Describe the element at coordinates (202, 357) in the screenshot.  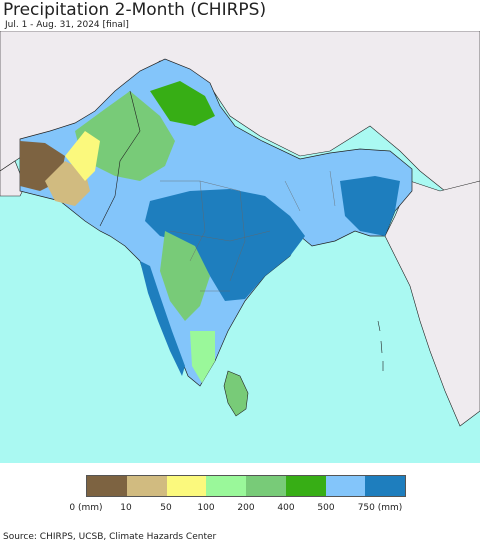
I see `green-zone-tamilnadu` at that location.